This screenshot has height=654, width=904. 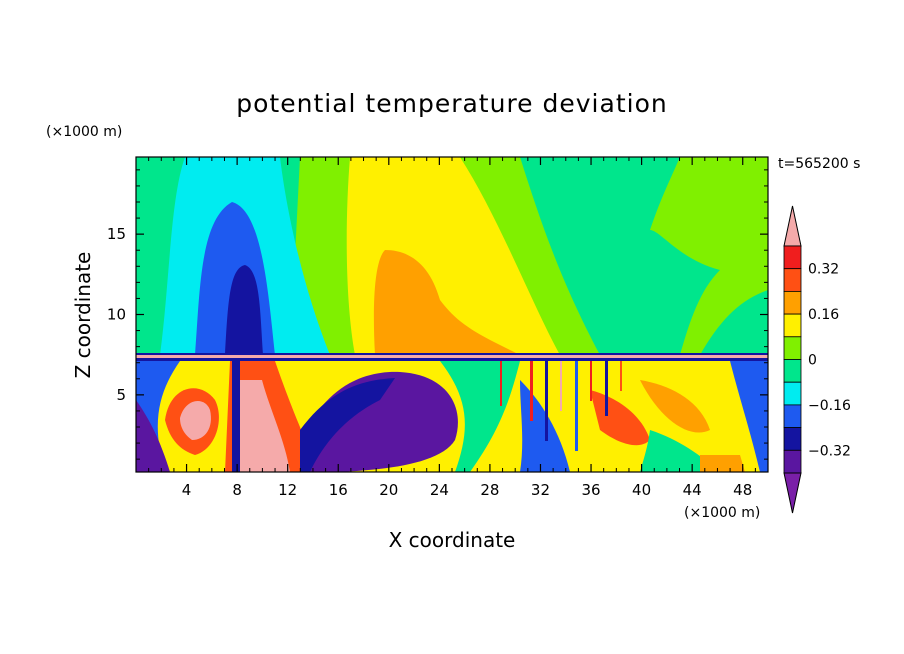 I want to click on field-navy-blob-edge, so click(x=347, y=425).